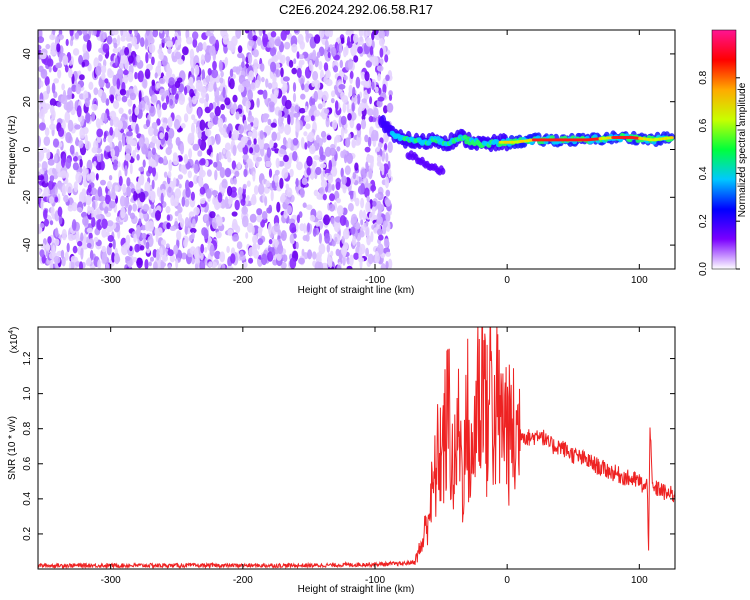 The height and width of the screenshot is (600, 750). What do you see at coordinates (724, 149) in the screenshot?
I see `colorbar-bar` at bounding box center [724, 149].